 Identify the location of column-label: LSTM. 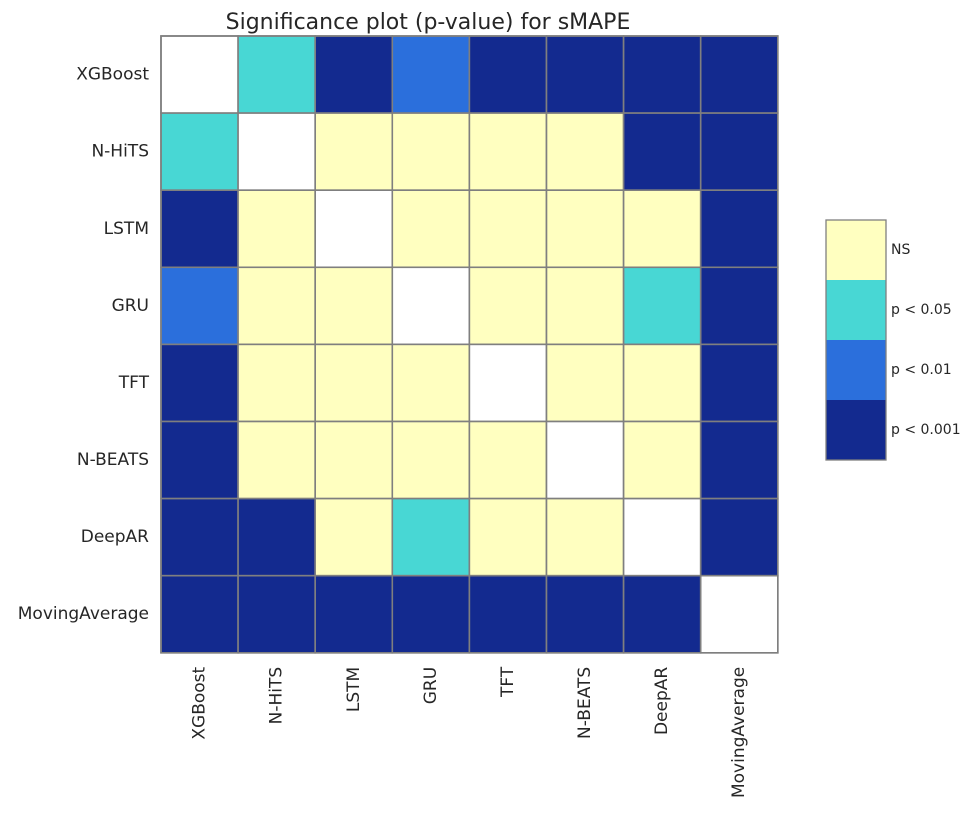
(354, 689).